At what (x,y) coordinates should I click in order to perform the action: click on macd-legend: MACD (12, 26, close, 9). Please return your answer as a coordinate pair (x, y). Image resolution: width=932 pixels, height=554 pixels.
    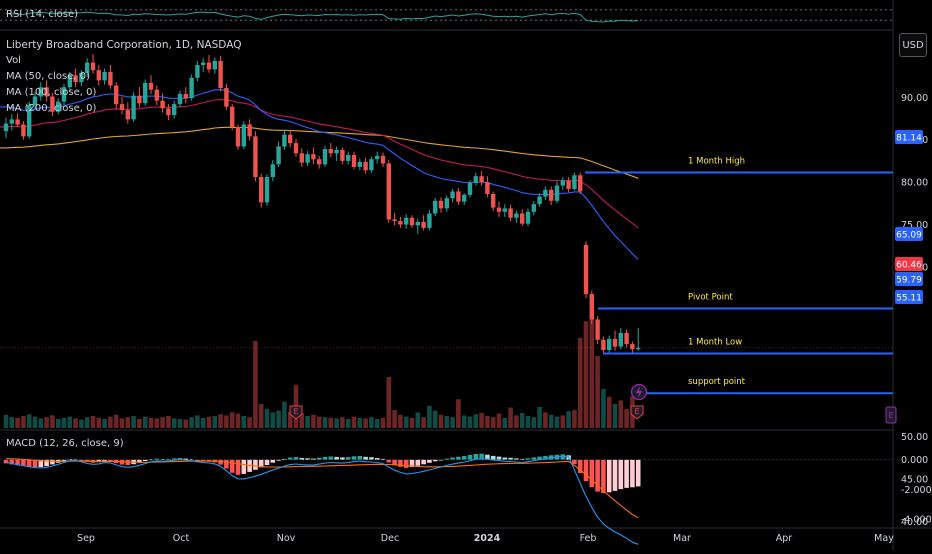
    Looking at the image, I should click on (65, 443).